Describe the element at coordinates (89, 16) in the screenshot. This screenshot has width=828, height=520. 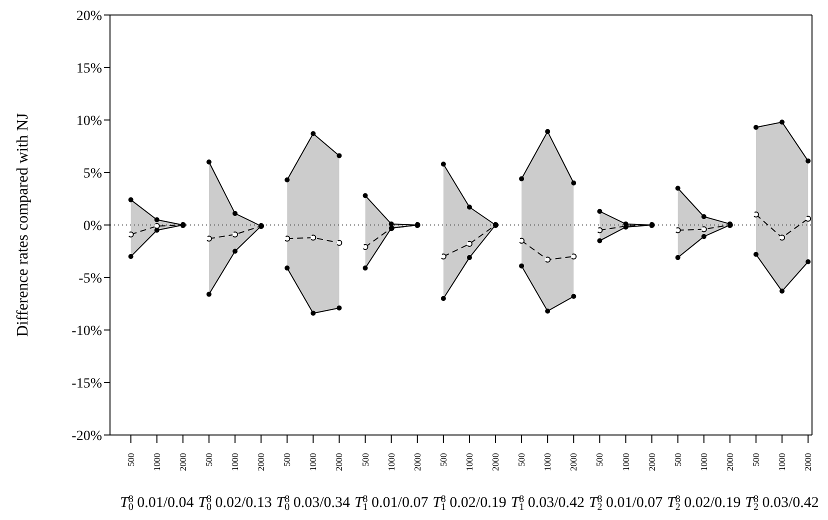
I see `y-tick-label: 20%` at that location.